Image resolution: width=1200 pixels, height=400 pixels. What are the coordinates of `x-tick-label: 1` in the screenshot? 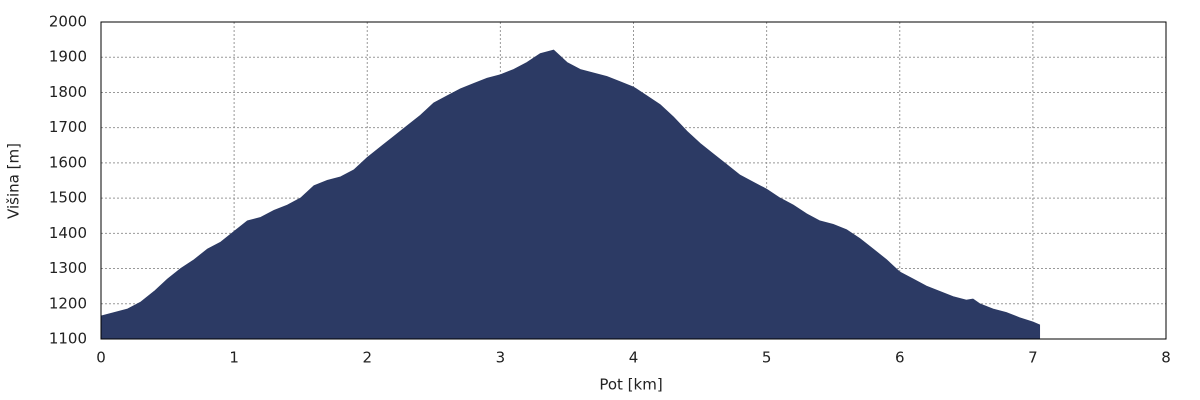 It's located at (234, 358).